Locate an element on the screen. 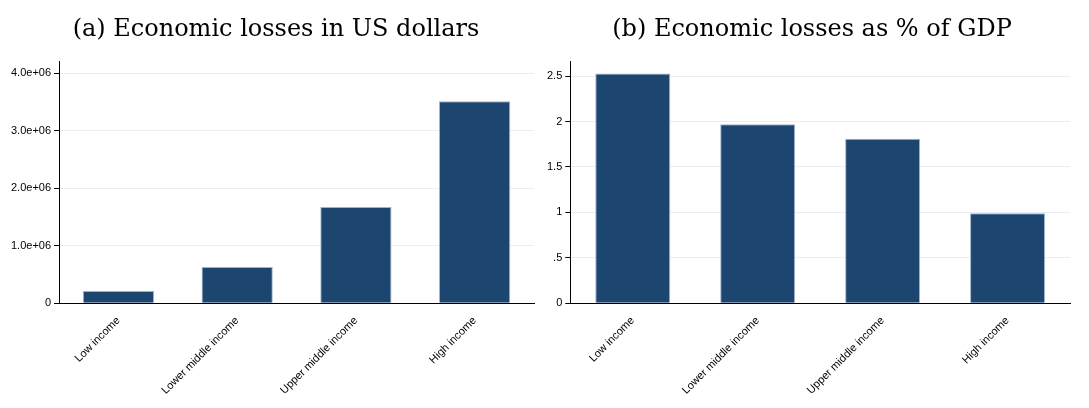  y-tick-label: 1 is located at coordinates (559, 211).